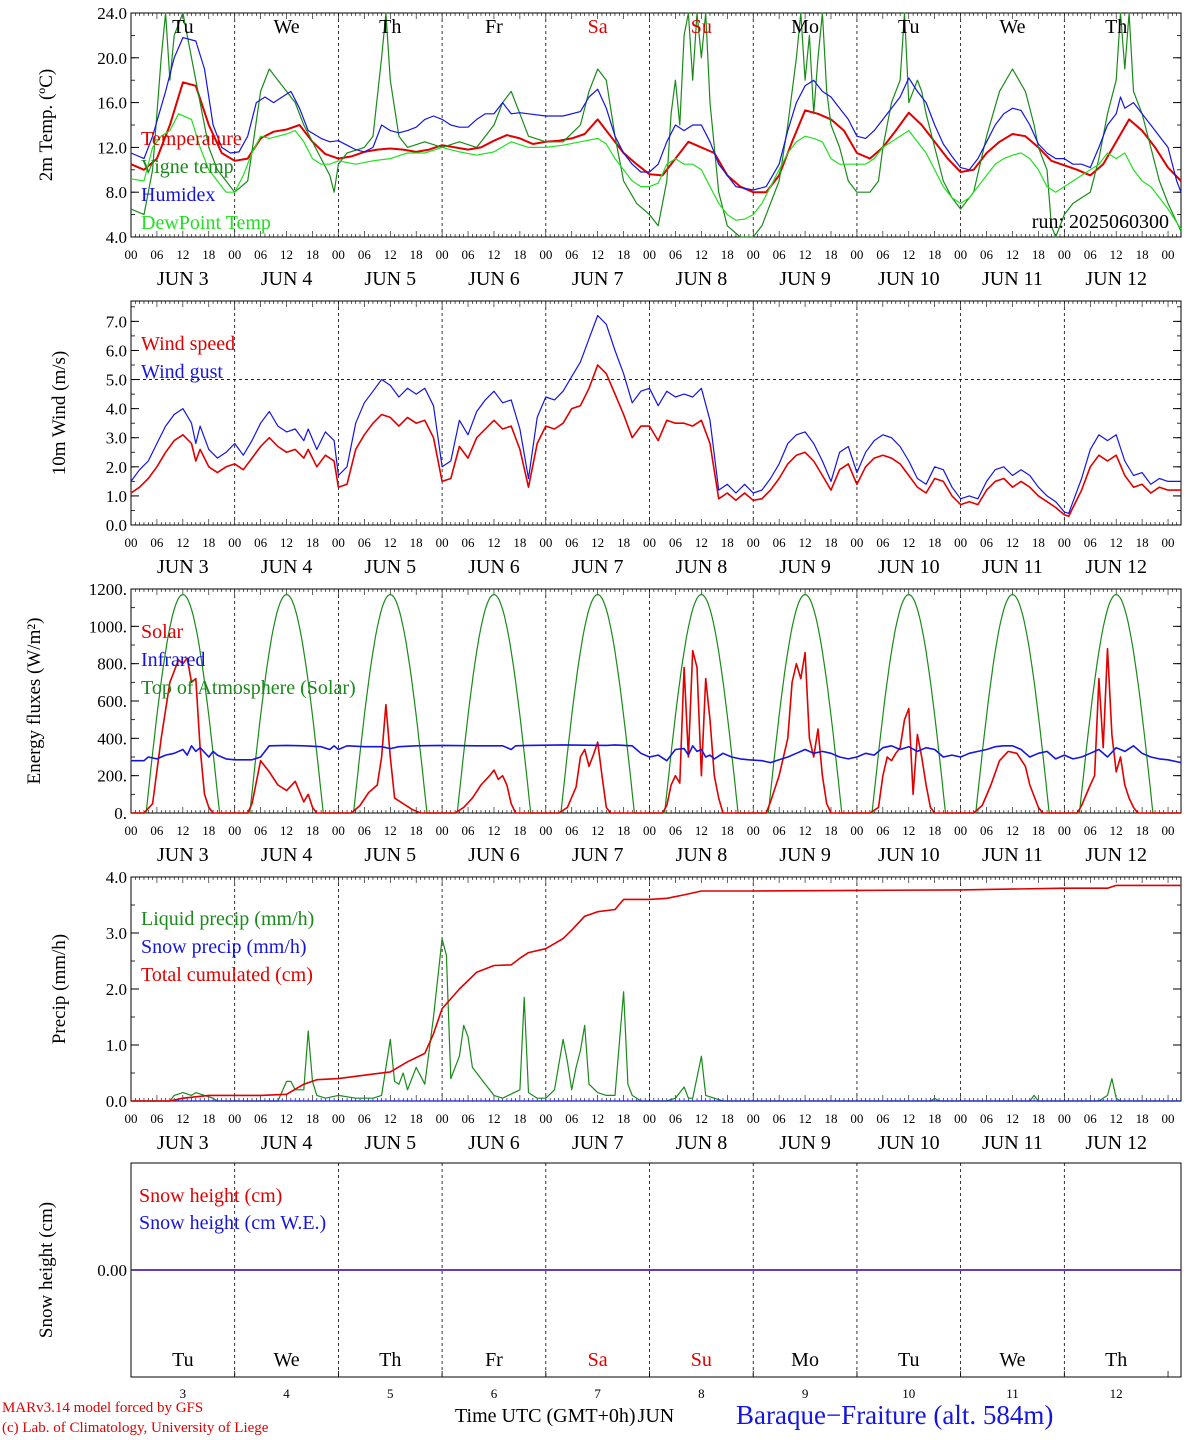 The height and width of the screenshot is (1440, 1194). Describe the element at coordinates (287, 279) in the screenshot. I see `date-label: JUN 4` at that location.